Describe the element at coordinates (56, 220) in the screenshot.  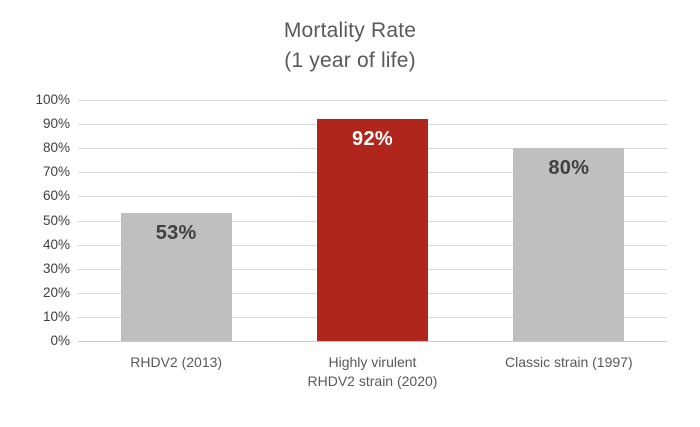
I see `y-axis-tick-label: 50%` at that location.